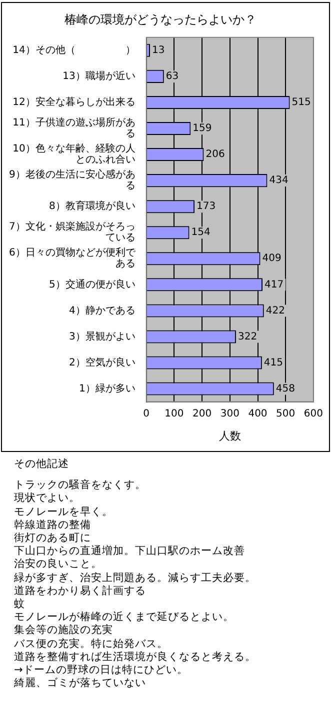 This screenshot has width=331, height=712. I want to click on y-tick-label: 12）安全な暮らしが出来る, so click(74, 102).